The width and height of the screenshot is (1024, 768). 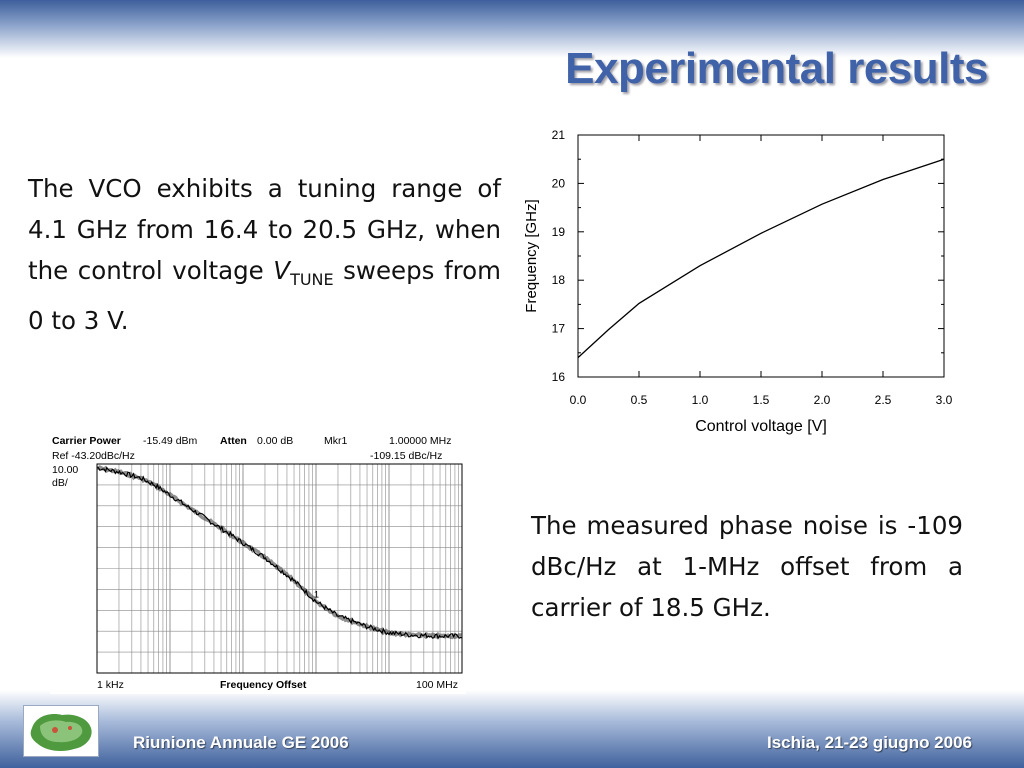 What do you see at coordinates (60, 483) in the screenshot?
I see `scale-unit: dB/` at bounding box center [60, 483].